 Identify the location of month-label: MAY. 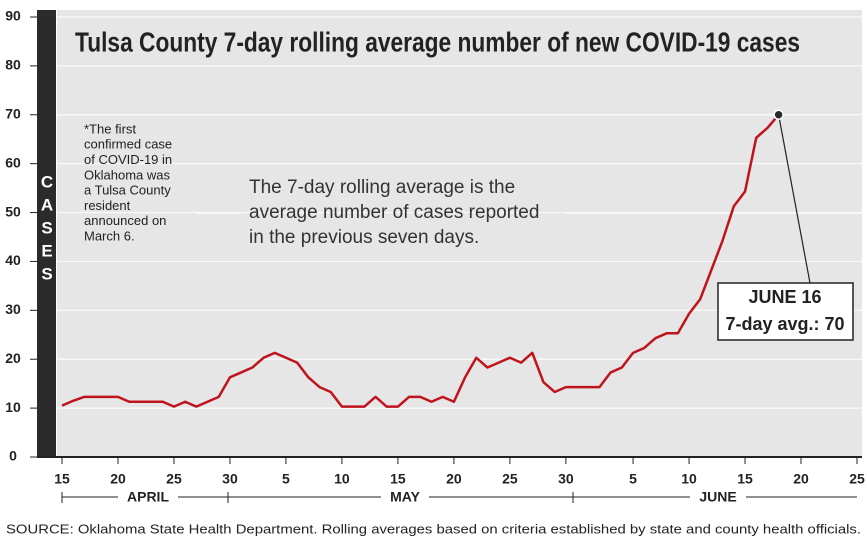
(405, 497).